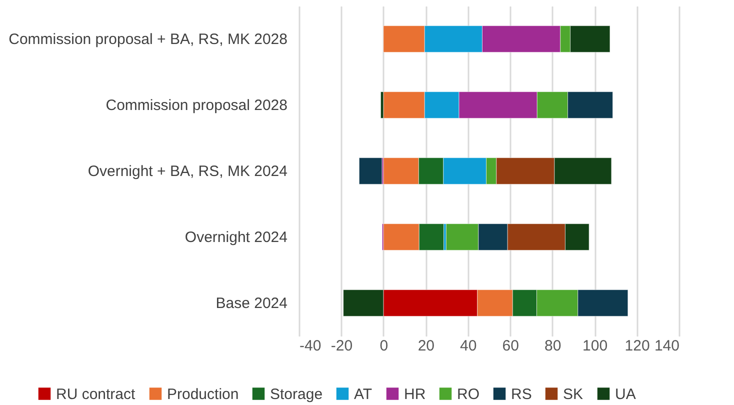 The width and height of the screenshot is (734, 405). Describe the element at coordinates (96, 394) in the screenshot. I see `legend-label: RU contract` at that location.